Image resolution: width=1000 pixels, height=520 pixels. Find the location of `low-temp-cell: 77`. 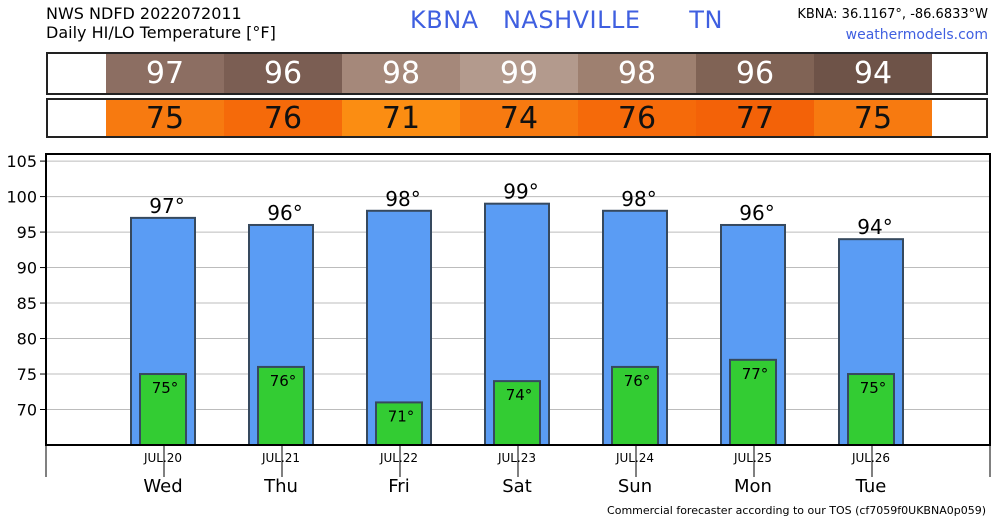

low-temp-cell: 77 is located at coordinates (755, 118).